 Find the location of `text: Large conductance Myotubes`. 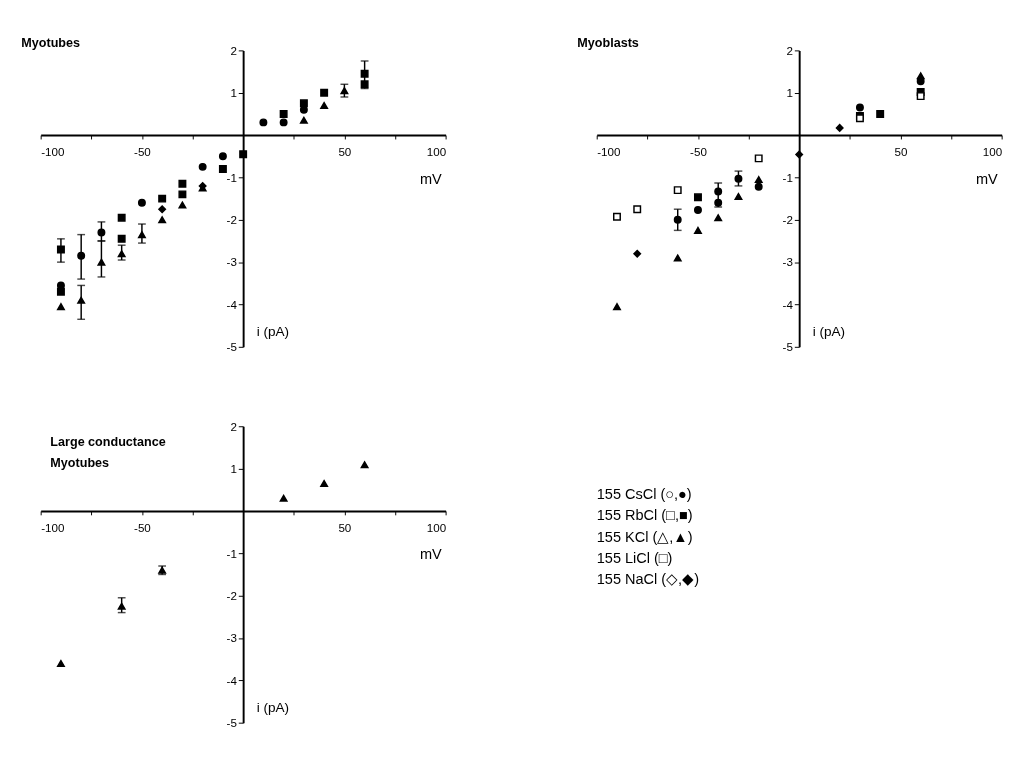

text: Large conductance Myotubes is located at coordinates (108, 452).